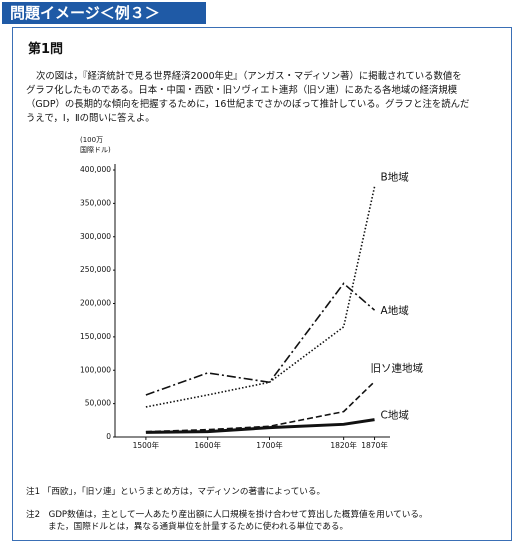  Describe the element at coordinates (95, 149) in the screenshot. I see `y-axis-label: 国際ドル)` at that location.